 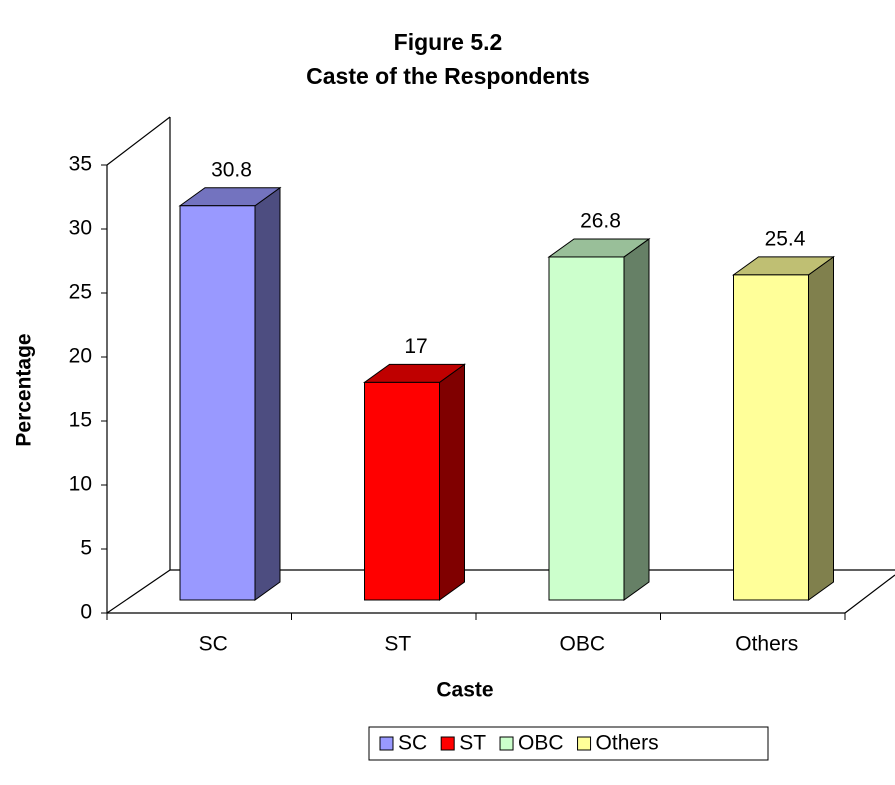 I want to click on x-tick-label: Others, so click(x=766, y=644).